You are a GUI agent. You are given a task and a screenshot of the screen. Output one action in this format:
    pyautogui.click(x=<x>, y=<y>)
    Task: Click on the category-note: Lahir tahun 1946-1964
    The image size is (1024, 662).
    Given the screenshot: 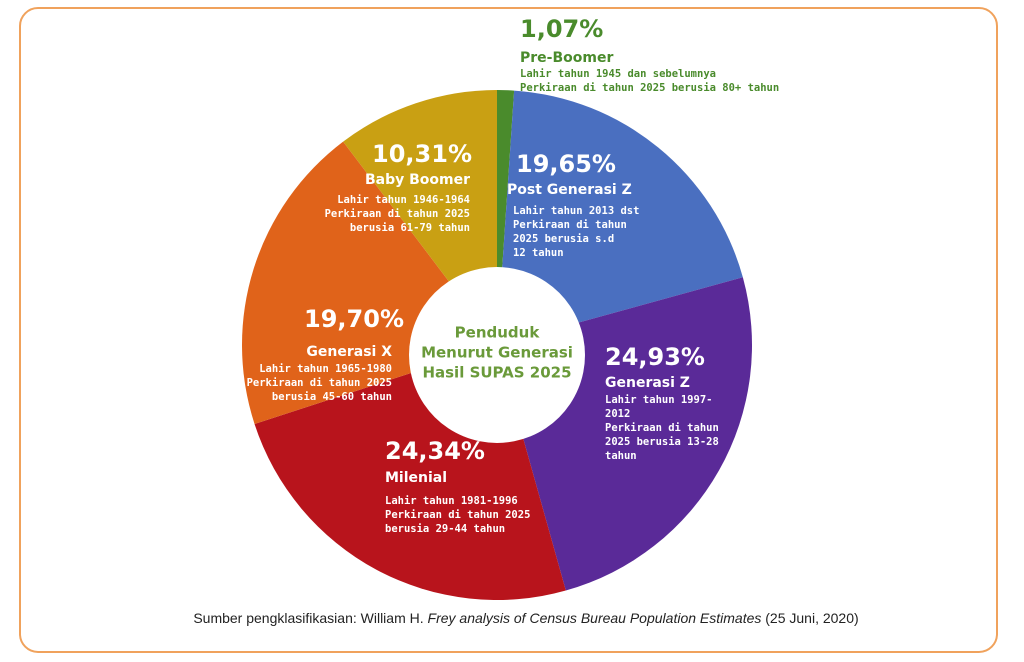 What is the action you would take?
    pyautogui.click(x=403, y=200)
    